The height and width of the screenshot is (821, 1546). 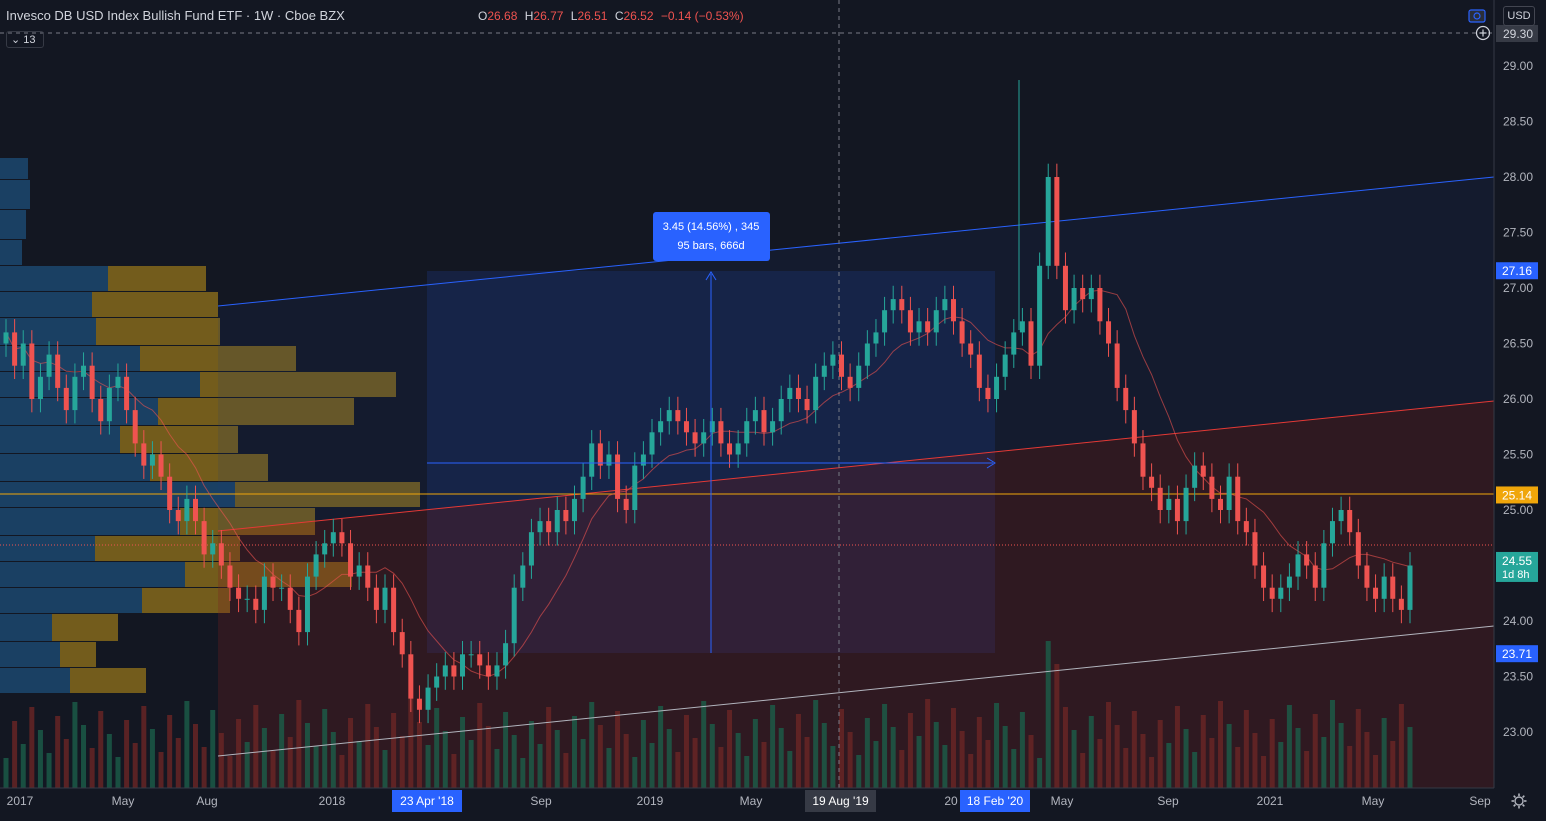 What do you see at coordinates (1480, 801) in the screenshot?
I see `time-tick-label: Sep` at bounding box center [1480, 801].